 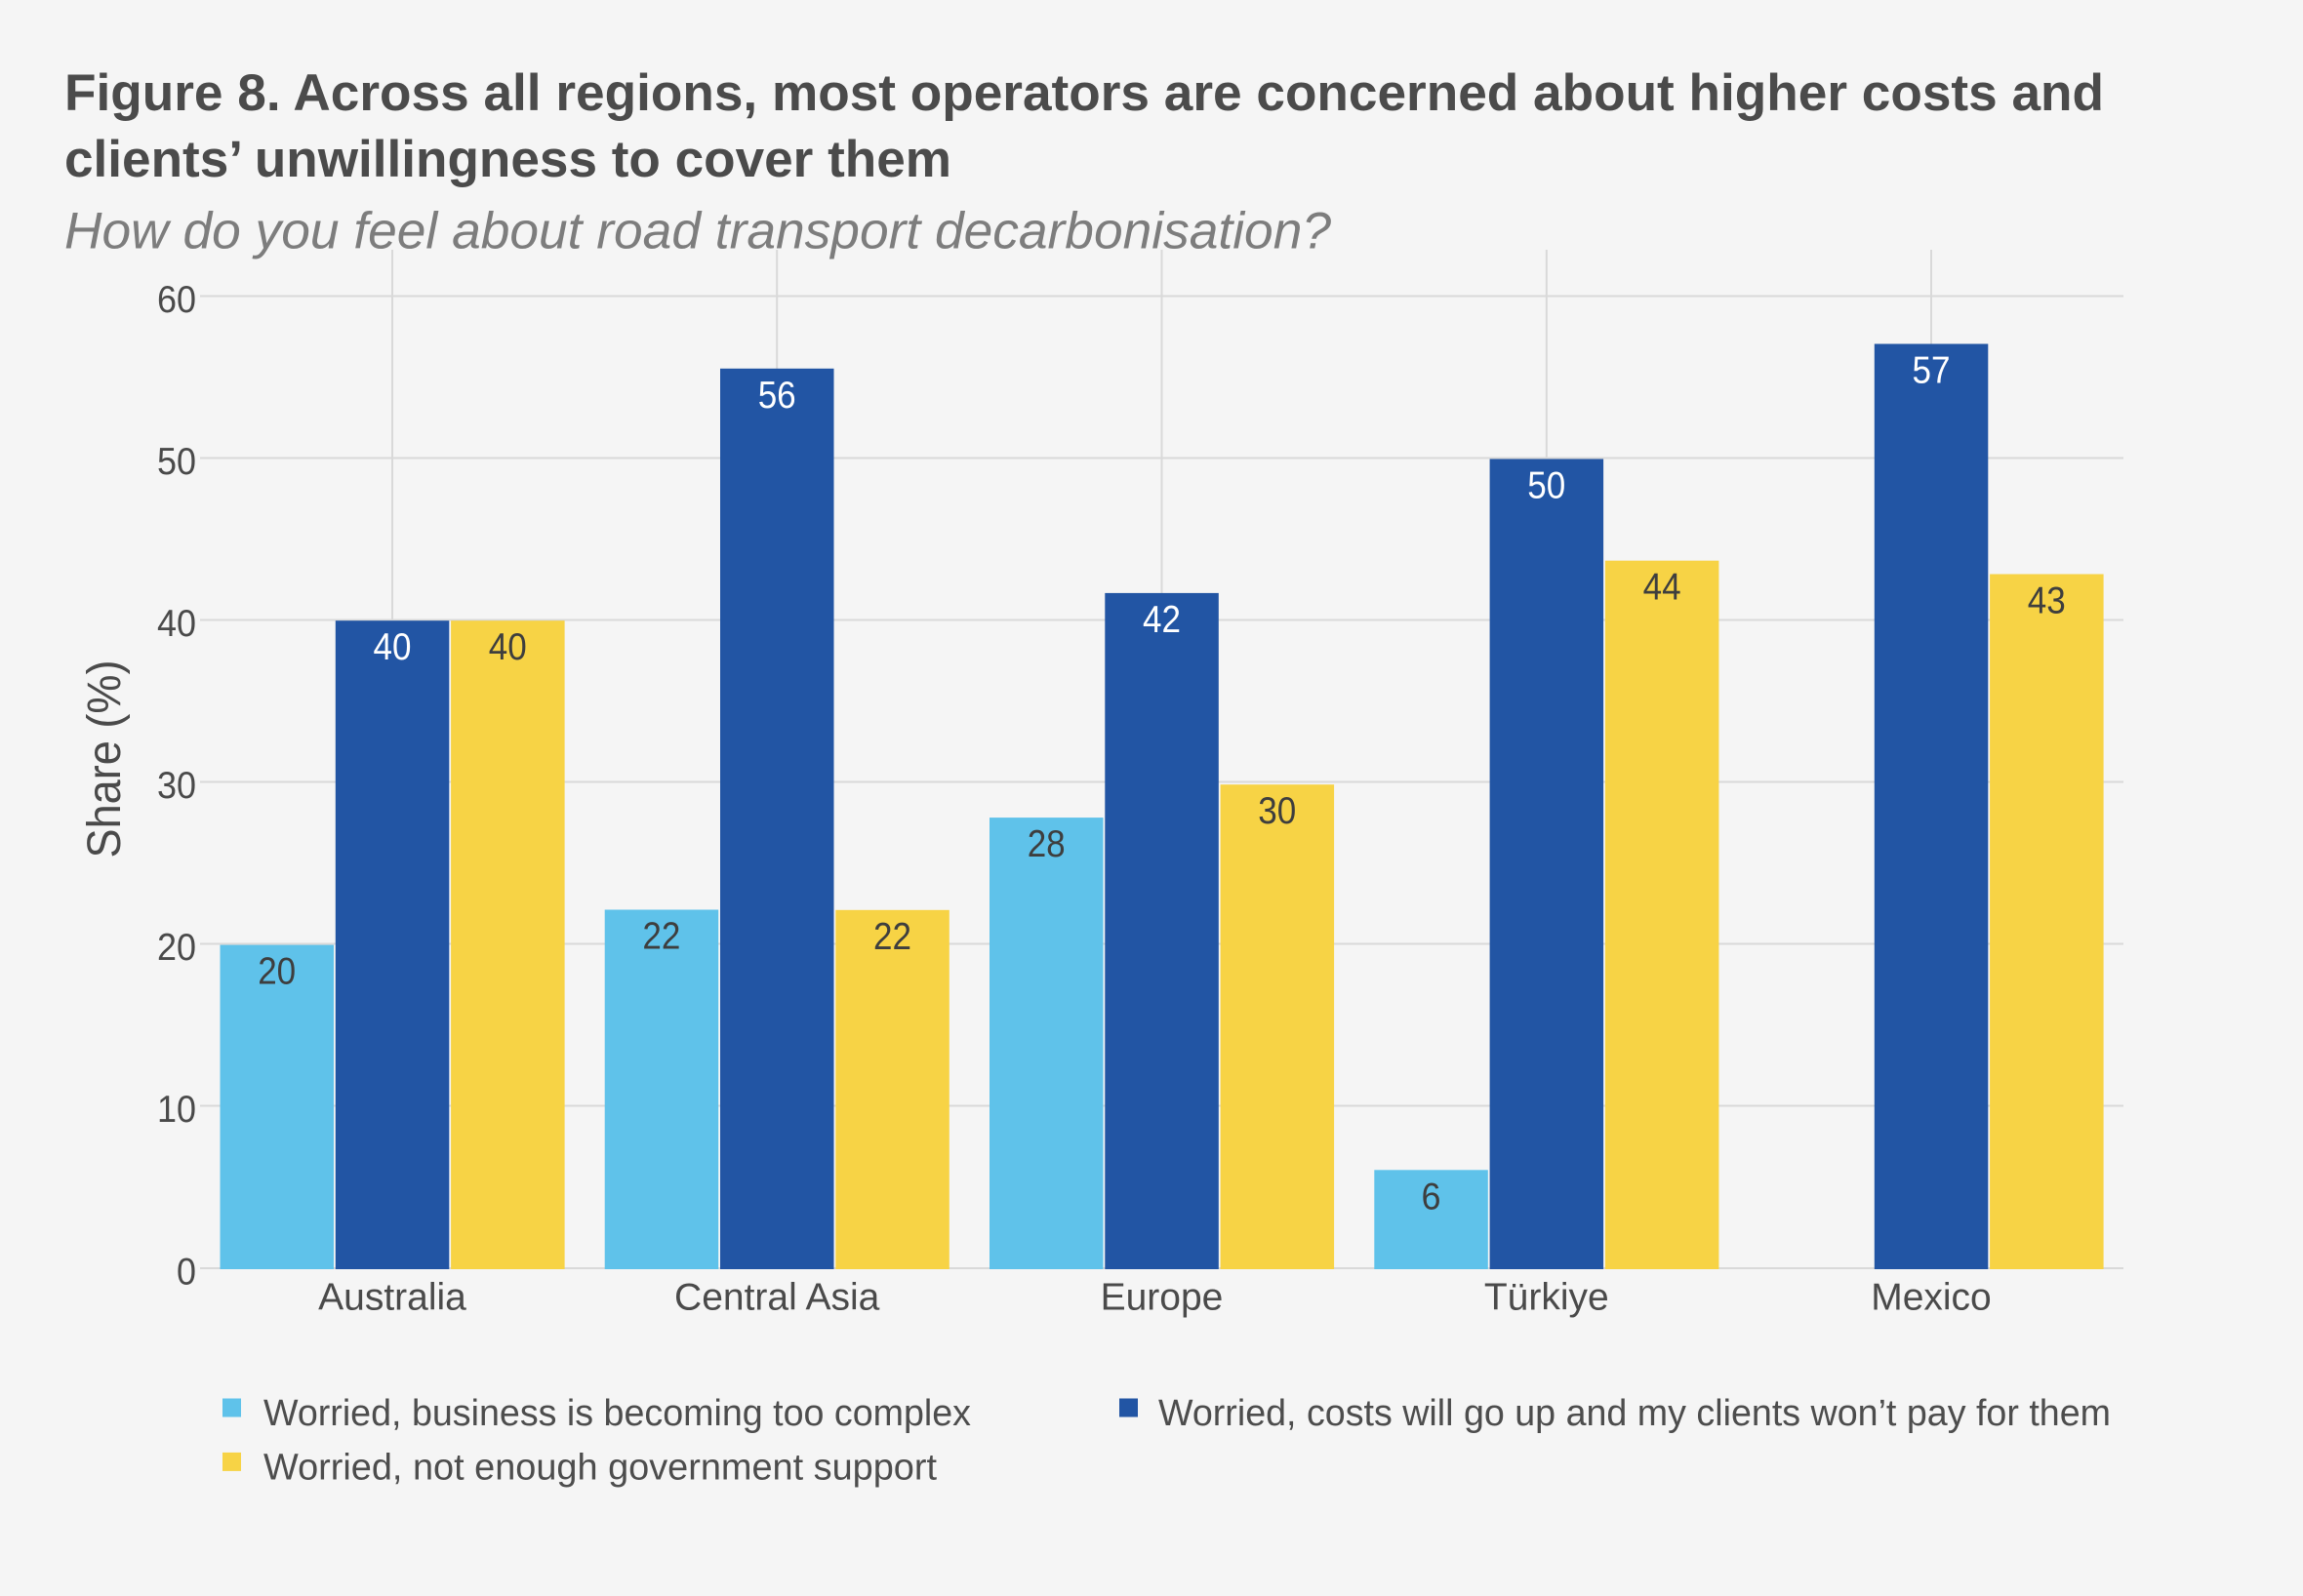 What do you see at coordinates (1932, 371) in the screenshot?
I see `svg-text: 57` at bounding box center [1932, 371].